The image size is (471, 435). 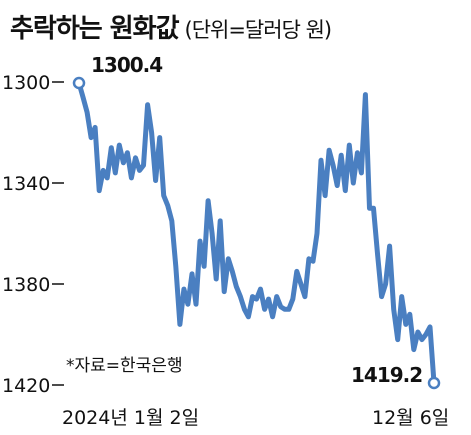 I want to click on title-row: 추락하는 원화값 (단위=달러당 원), so click(x=171, y=26).